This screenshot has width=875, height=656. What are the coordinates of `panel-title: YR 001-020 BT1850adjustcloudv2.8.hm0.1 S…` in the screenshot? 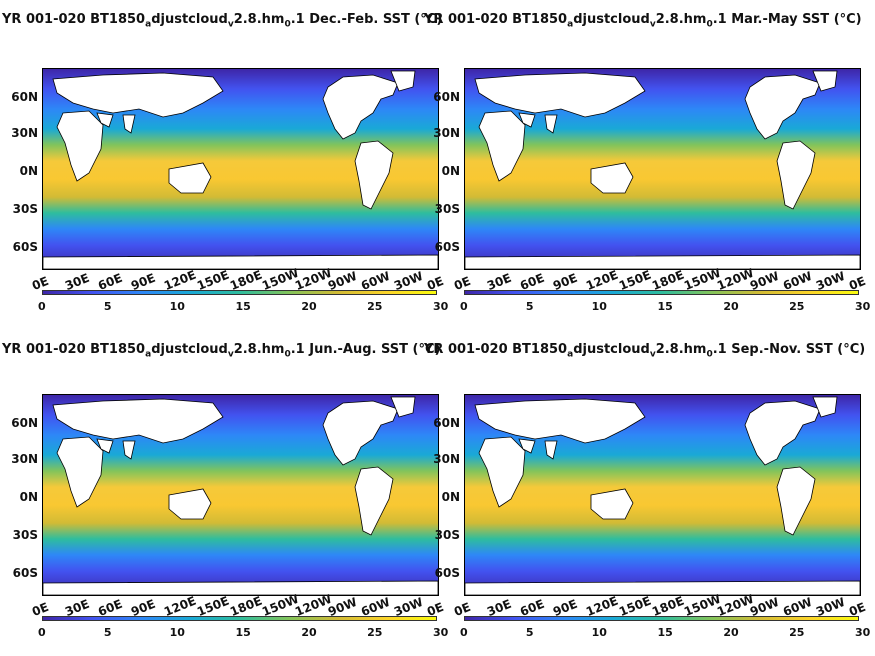 It's located at (645, 351).